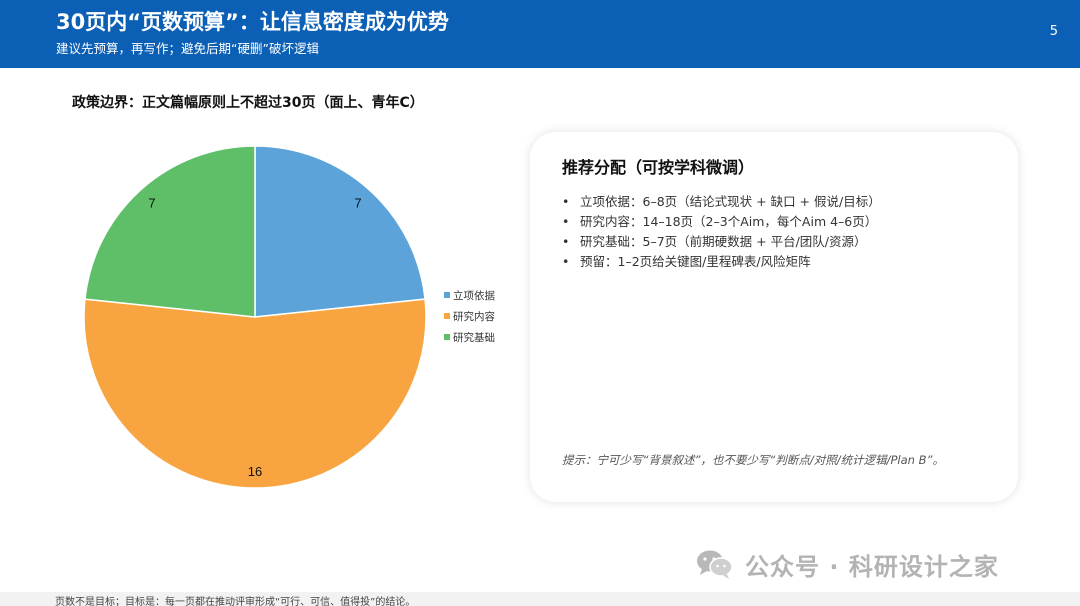  What do you see at coordinates (720, 202) in the screenshot?
I see `list-item: 立项依据：6–8页（结论式现状 + 缺口 + 假说/目标）` at bounding box center [720, 202].